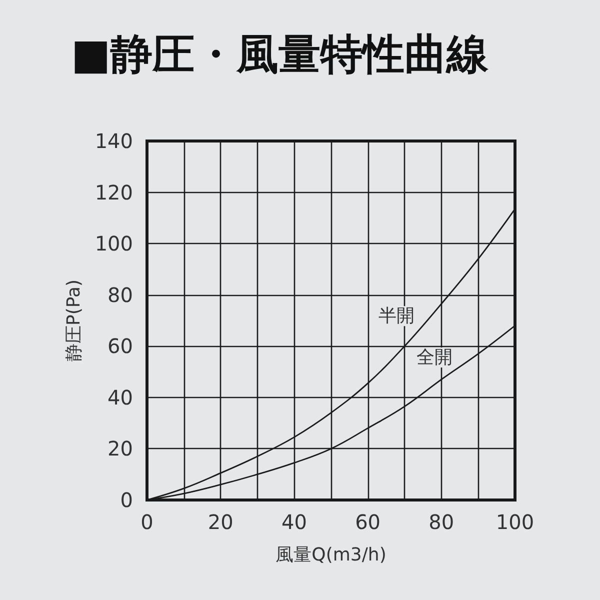 This screenshot has width=600, height=600. I want to click on y-tick-label: 140, so click(113, 141).